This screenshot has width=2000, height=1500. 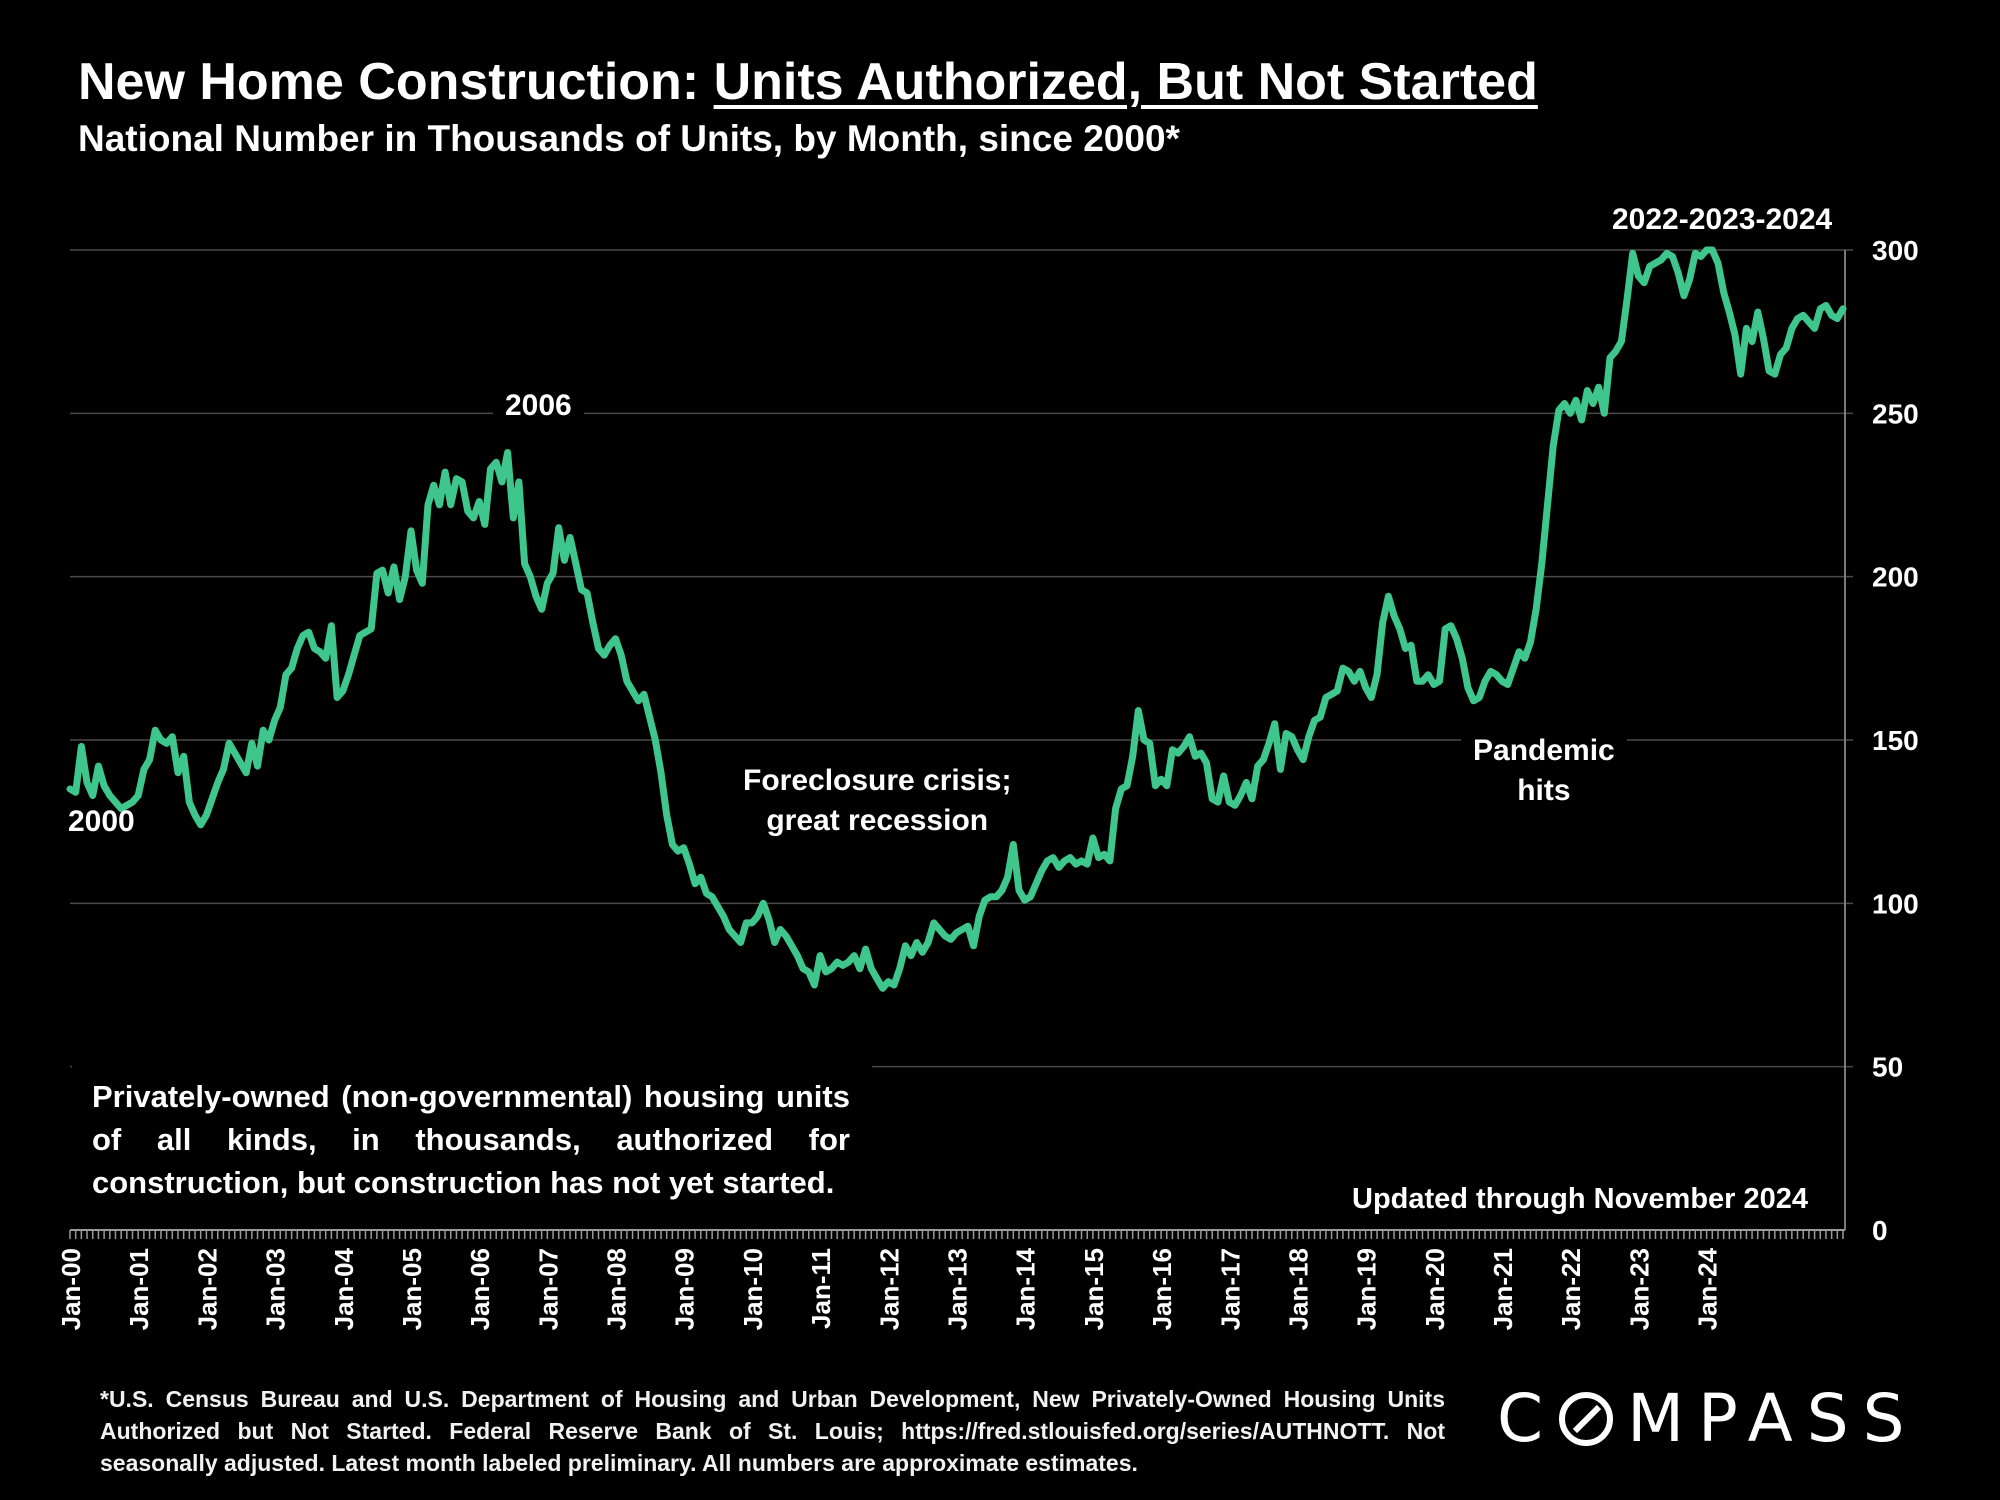 I want to click on title-prefix: New Home Construction:, so click(x=396, y=82).